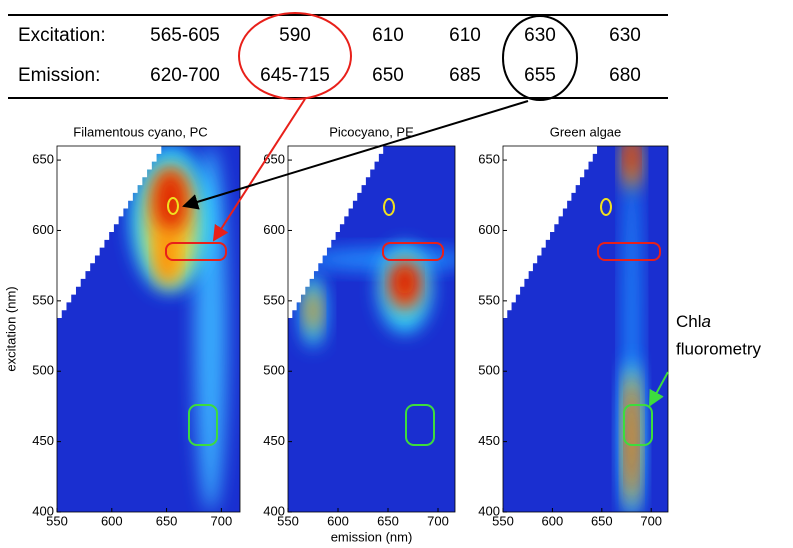 The height and width of the screenshot is (548, 793). What do you see at coordinates (59, 75) in the screenshot?
I see `row-label: Emission:` at bounding box center [59, 75].